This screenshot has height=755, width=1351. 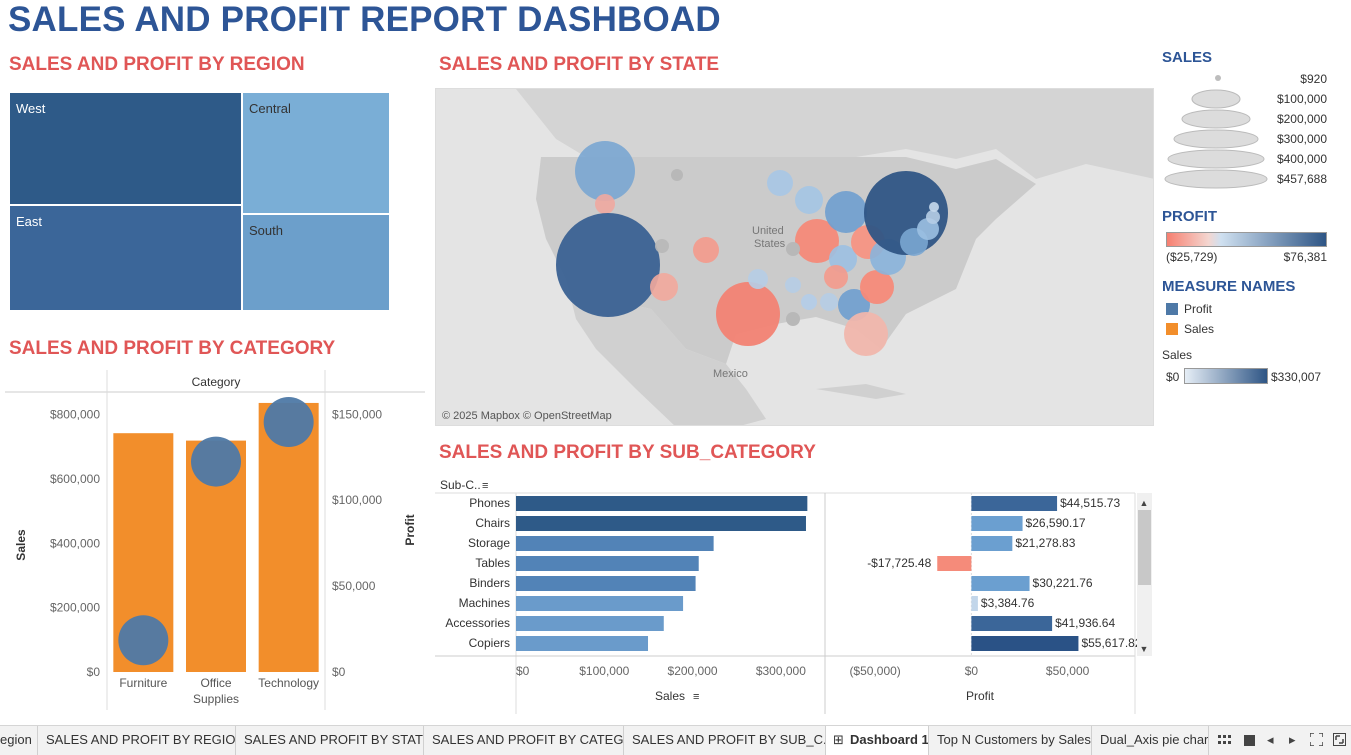 I want to click on tab-top-n-customers: Top N Customers by Sales, so click(x=1010, y=740).